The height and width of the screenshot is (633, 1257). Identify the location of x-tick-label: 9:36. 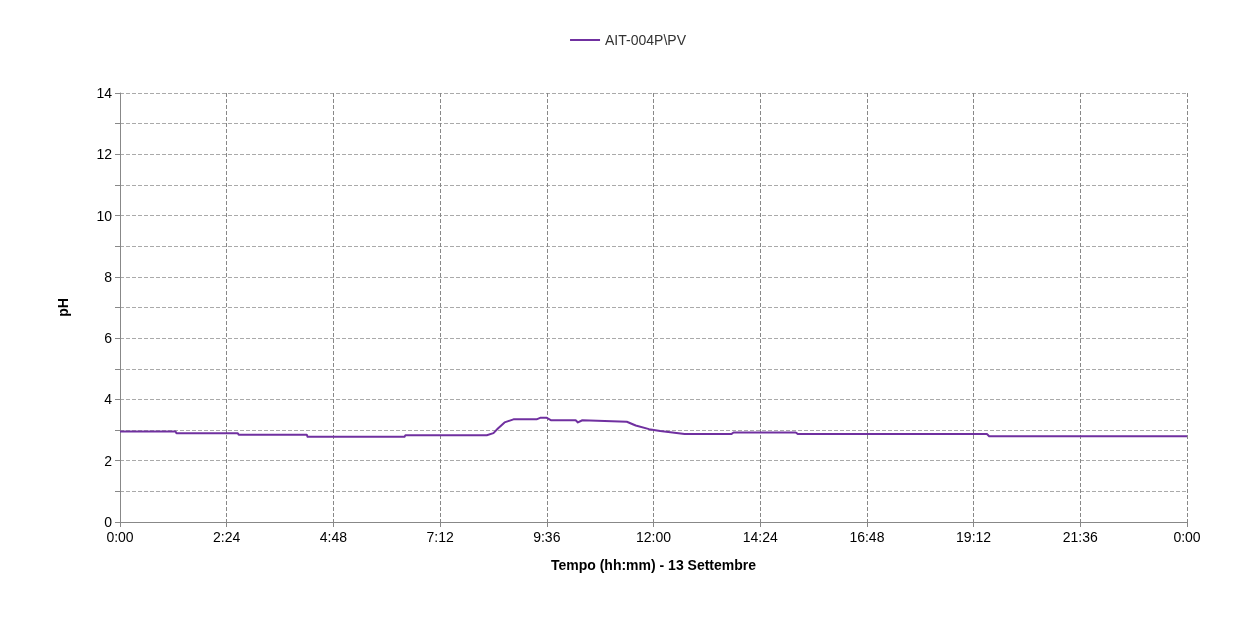
(547, 537).